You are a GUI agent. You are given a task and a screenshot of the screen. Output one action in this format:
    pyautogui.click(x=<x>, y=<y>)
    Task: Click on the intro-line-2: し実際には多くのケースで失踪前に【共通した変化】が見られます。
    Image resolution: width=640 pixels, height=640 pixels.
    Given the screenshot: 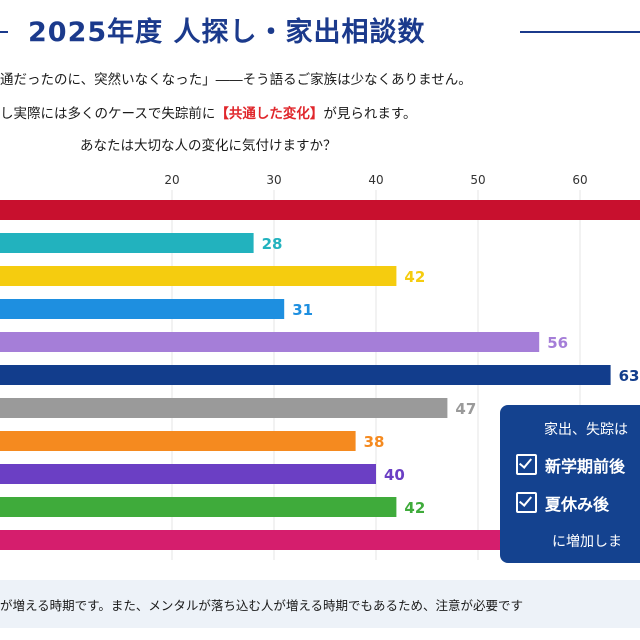 What is the action you would take?
    pyautogui.click(x=208, y=112)
    